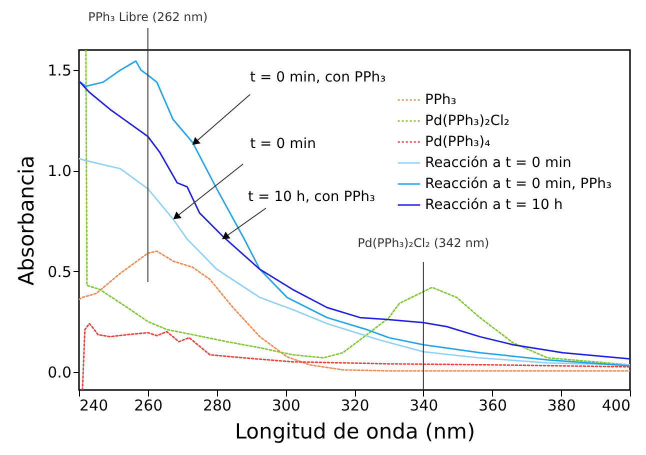 Image resolution: width=646 pixels, height=455 pixels. I want to click on legend-label: Reacción a t = 0 min, PPh₃, so click(518, 184).